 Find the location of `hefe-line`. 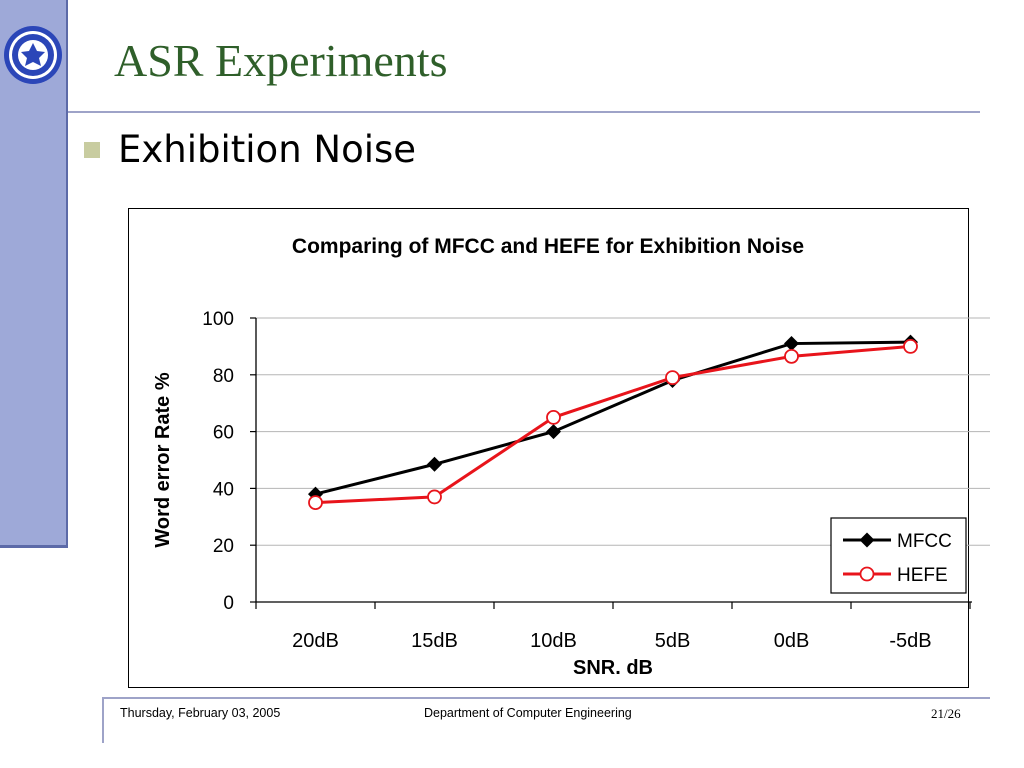

hefe-line is located at coordinates (613, 424).